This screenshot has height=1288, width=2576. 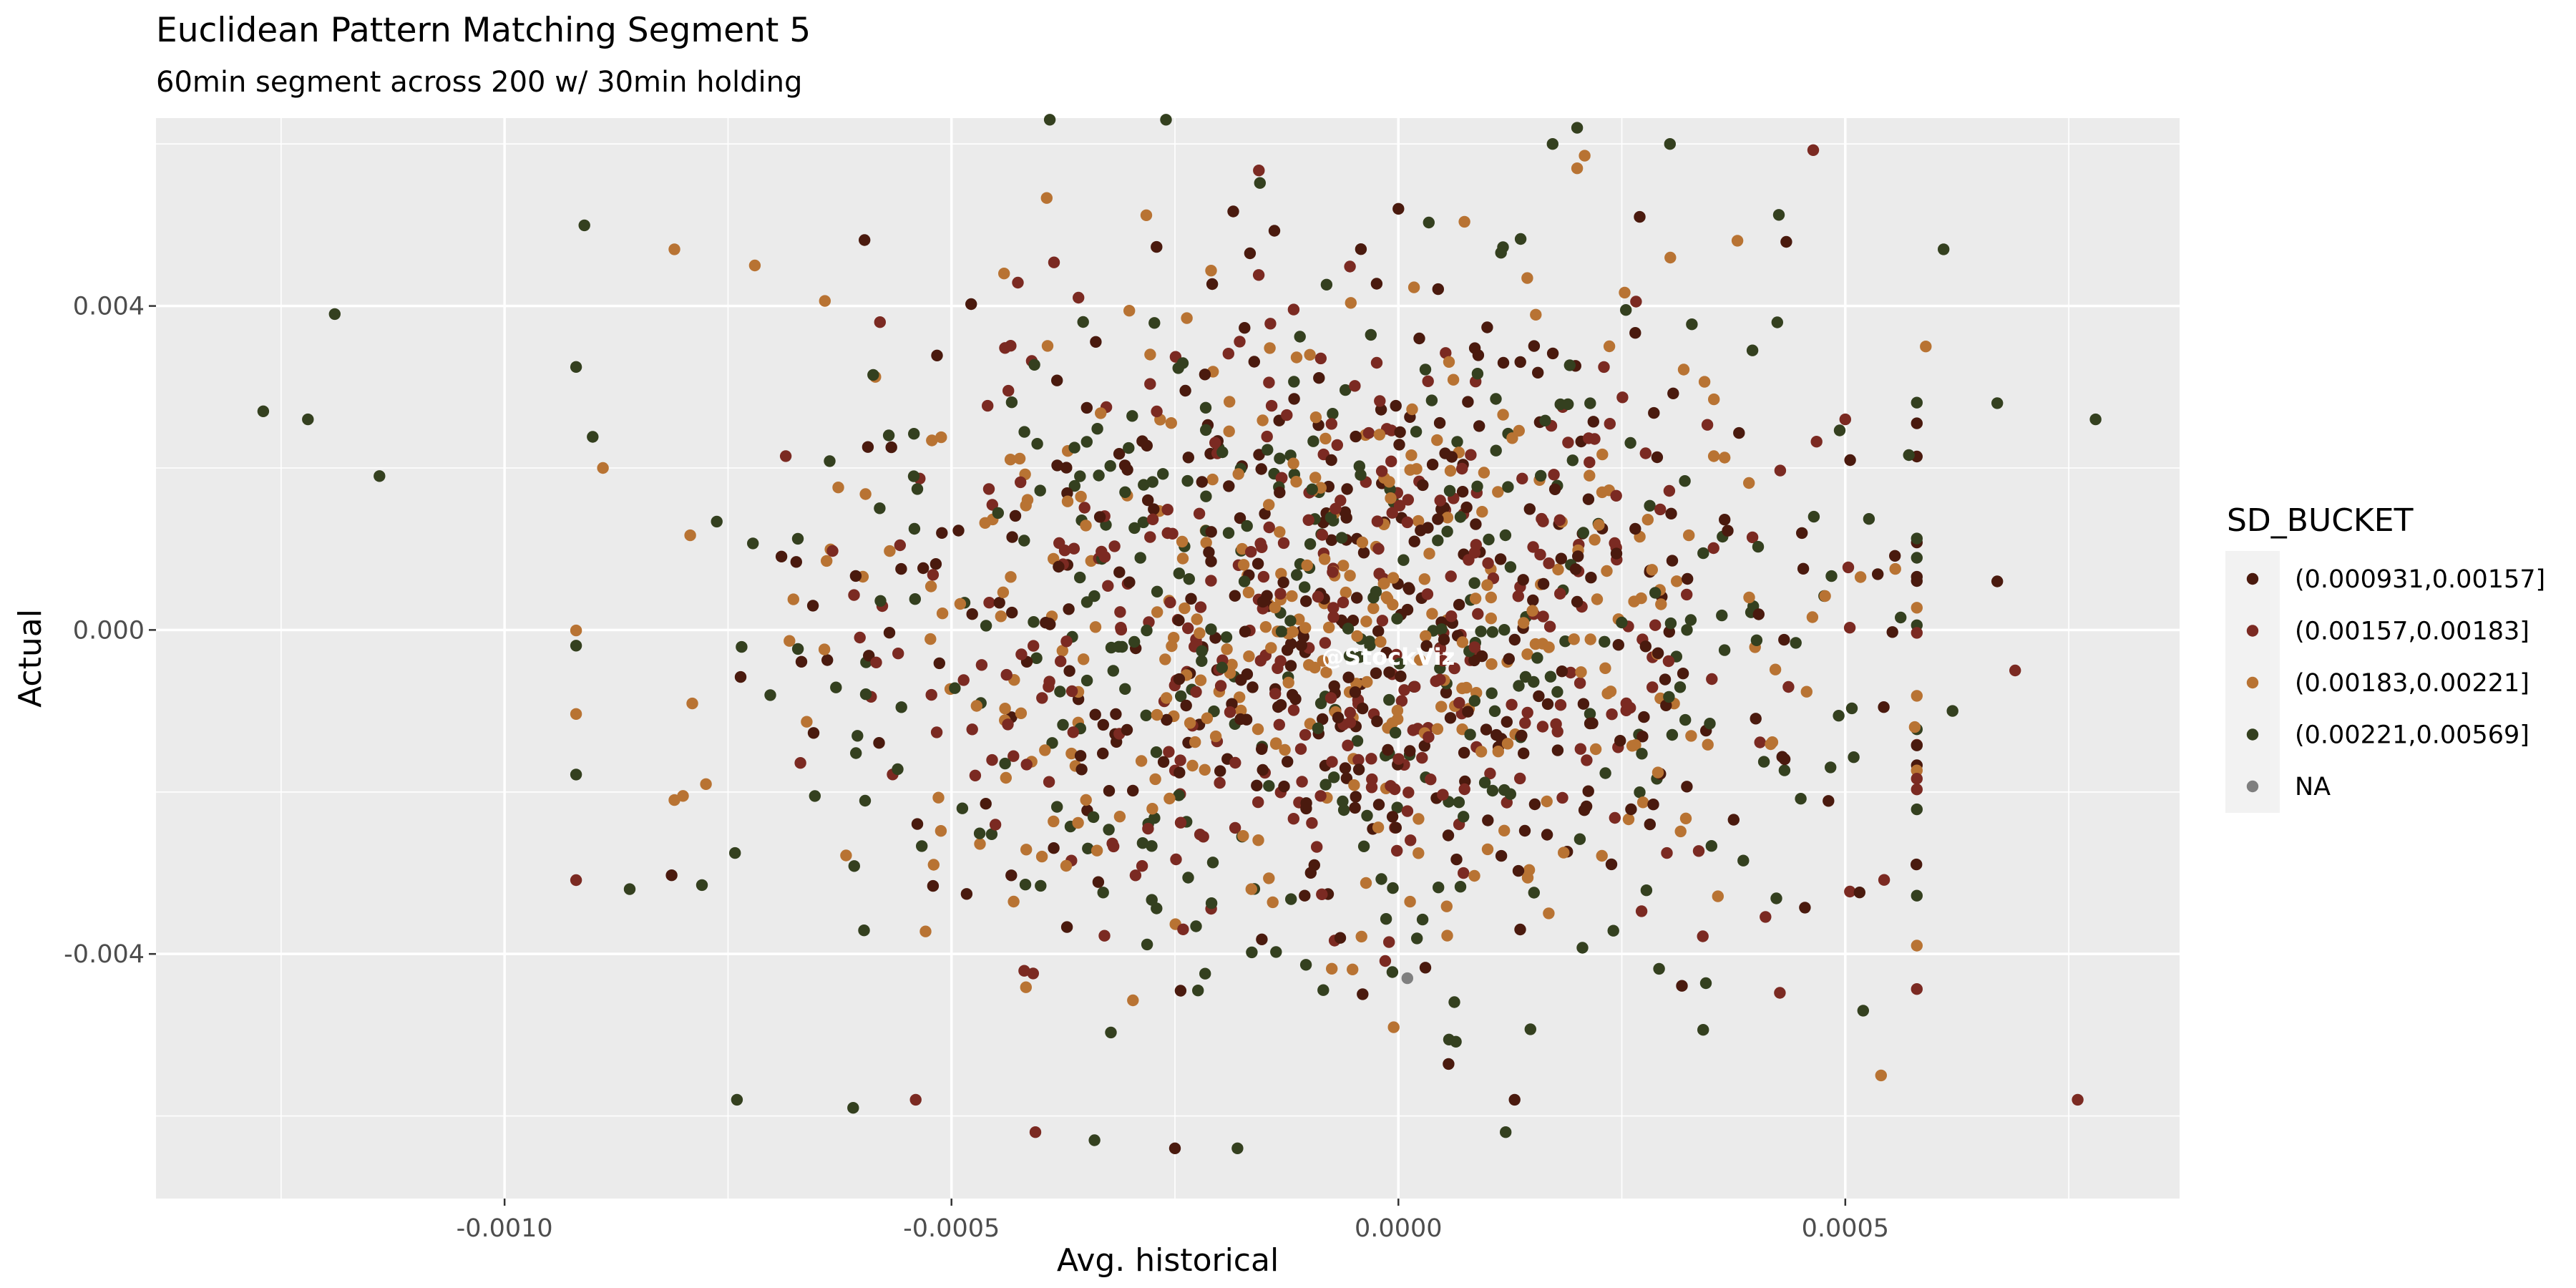 I want to click on legend-entry-label: (0.00183,0.00221], so click(x=2412, y=683).